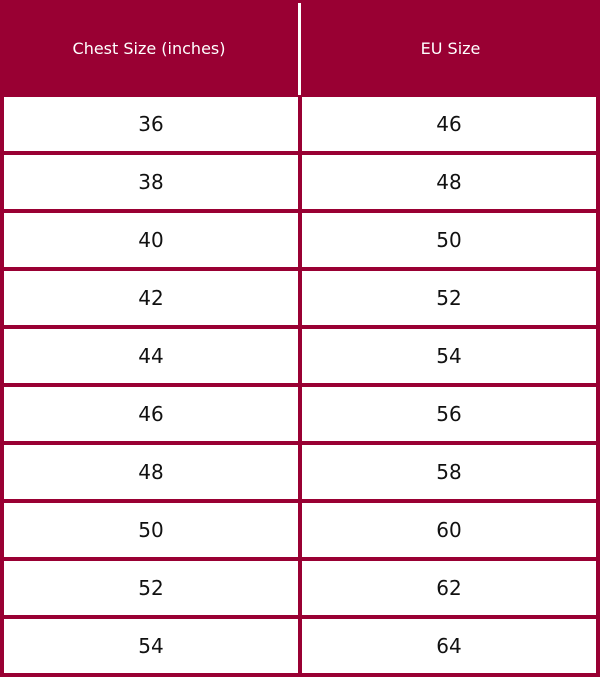  I want to click on eu-size-cell: 56, so click(449, 414).